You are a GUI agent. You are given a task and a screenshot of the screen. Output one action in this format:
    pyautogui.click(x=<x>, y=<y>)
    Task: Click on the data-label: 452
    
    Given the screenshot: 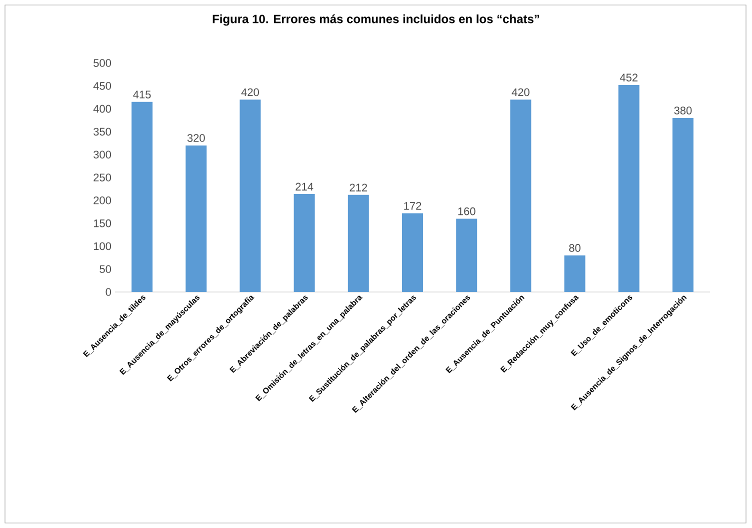 What is the action you would take?
    pyautogui.click(x=629, y=78)
    